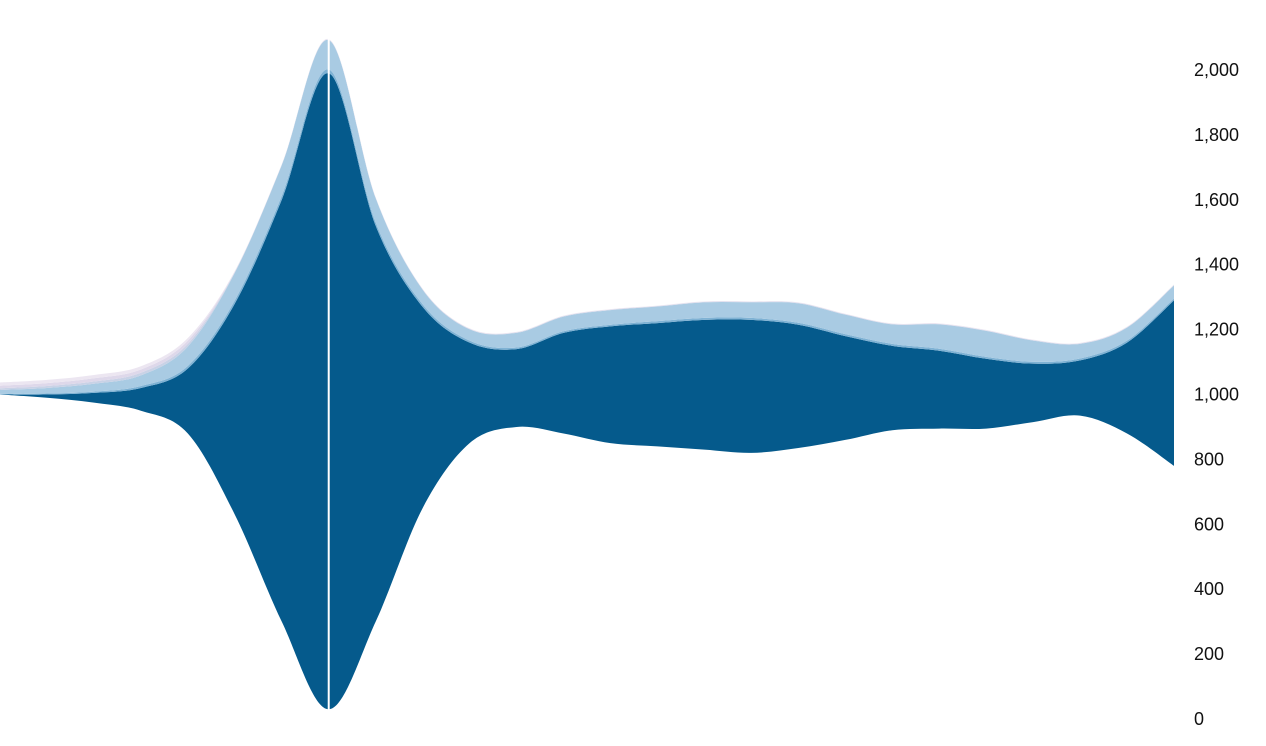 The width and height of the screenshot is (1266, 746). Describe the element at coordinates (1199, 719) in the screenshot. I see `y-tick-label: 0` at that location.